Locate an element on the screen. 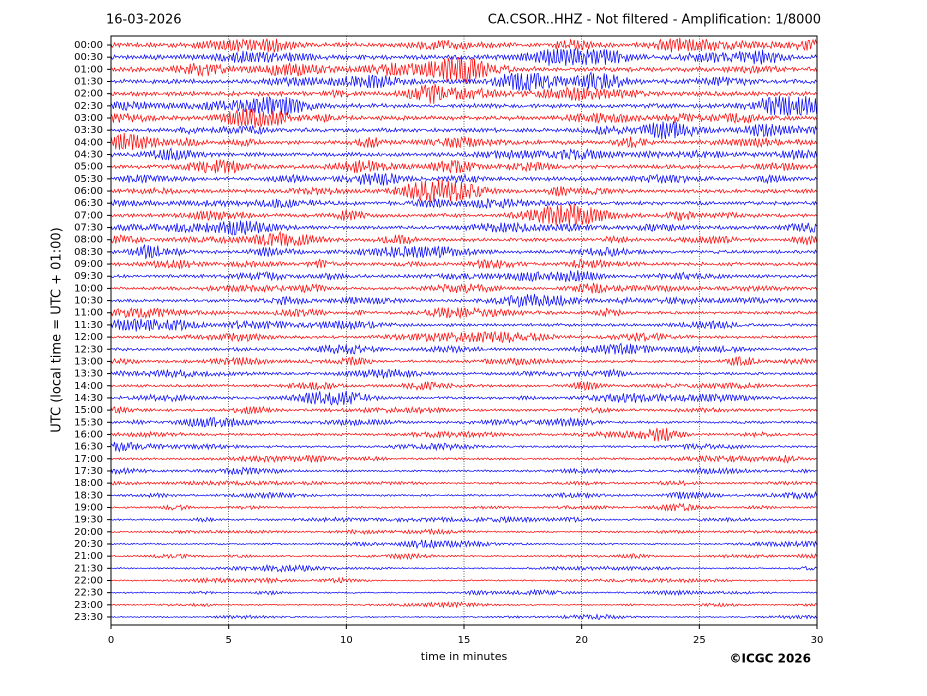  y-tick-label: 12:00 is located at coordinates (88, 337).